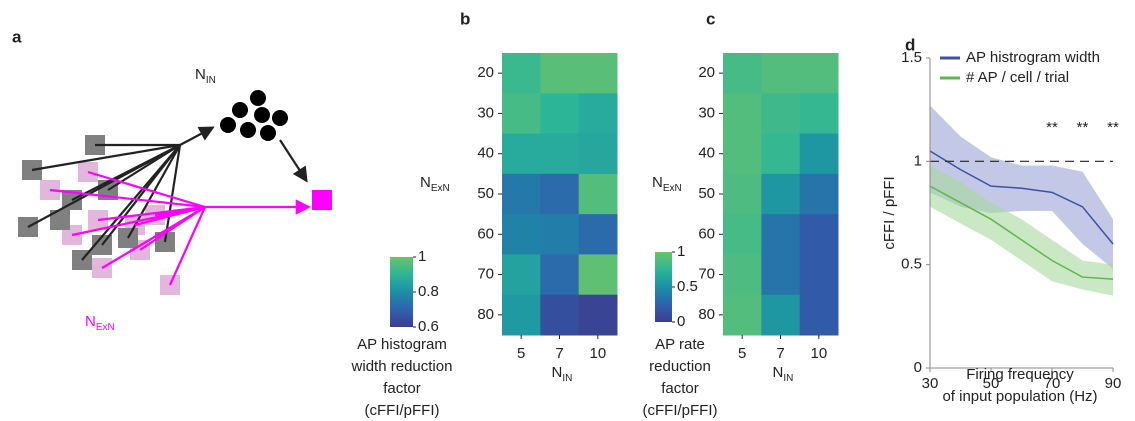 This screenshot has width=1135, height=421. I want to click on excitatory-gray, so click(96, 202).